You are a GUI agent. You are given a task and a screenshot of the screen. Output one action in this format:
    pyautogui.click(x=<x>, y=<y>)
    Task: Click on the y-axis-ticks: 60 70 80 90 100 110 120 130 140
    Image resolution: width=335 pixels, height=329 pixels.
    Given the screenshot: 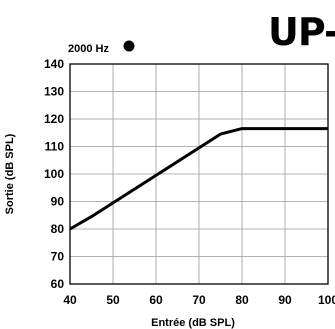 What is the action you would take?
    pyautogui.click(x=54, y=174)
    